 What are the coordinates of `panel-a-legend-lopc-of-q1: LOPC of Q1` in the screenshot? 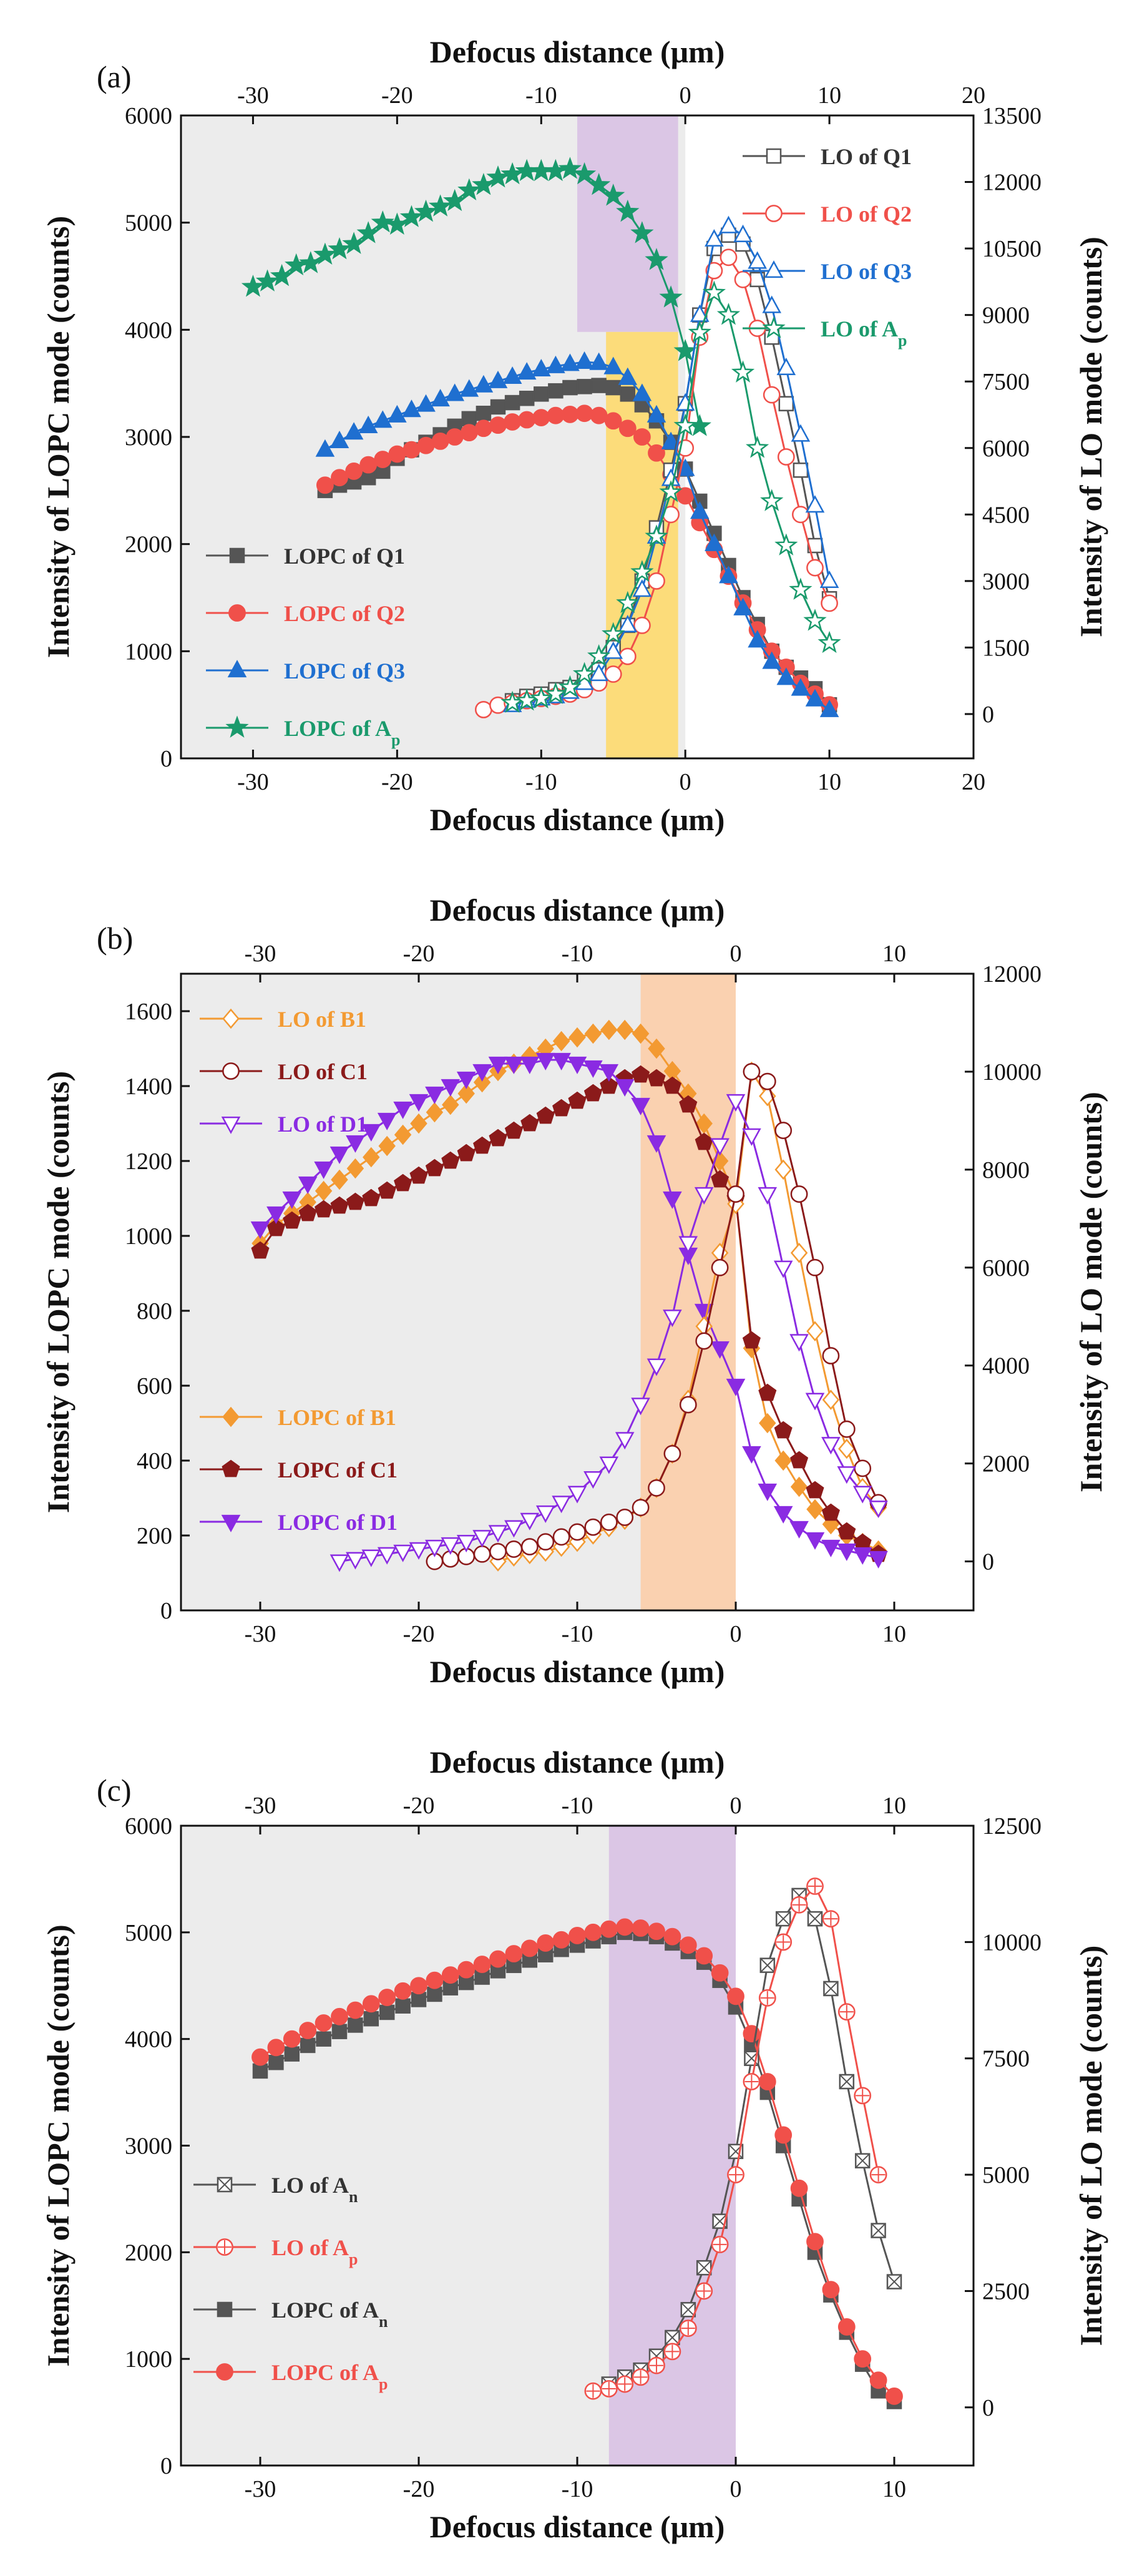 It's located at (305, 556).